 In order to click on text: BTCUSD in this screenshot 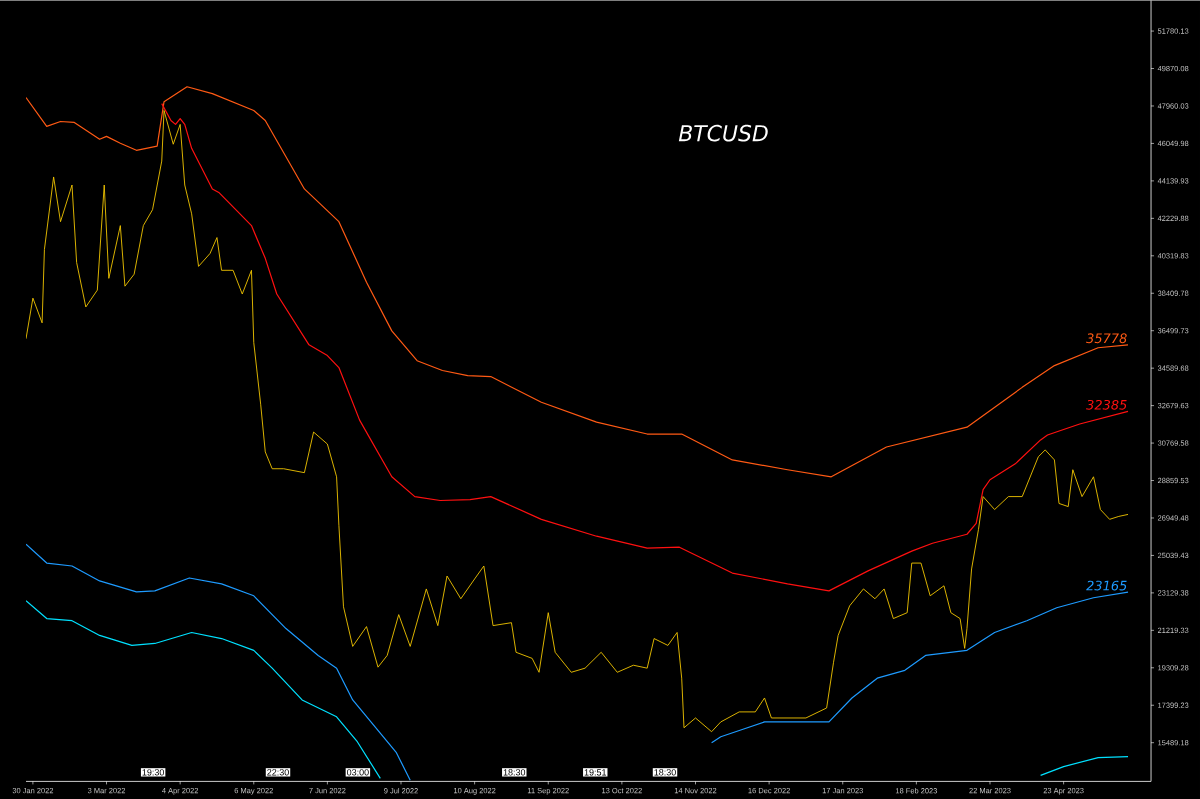, I will do `click(723, 133)`.